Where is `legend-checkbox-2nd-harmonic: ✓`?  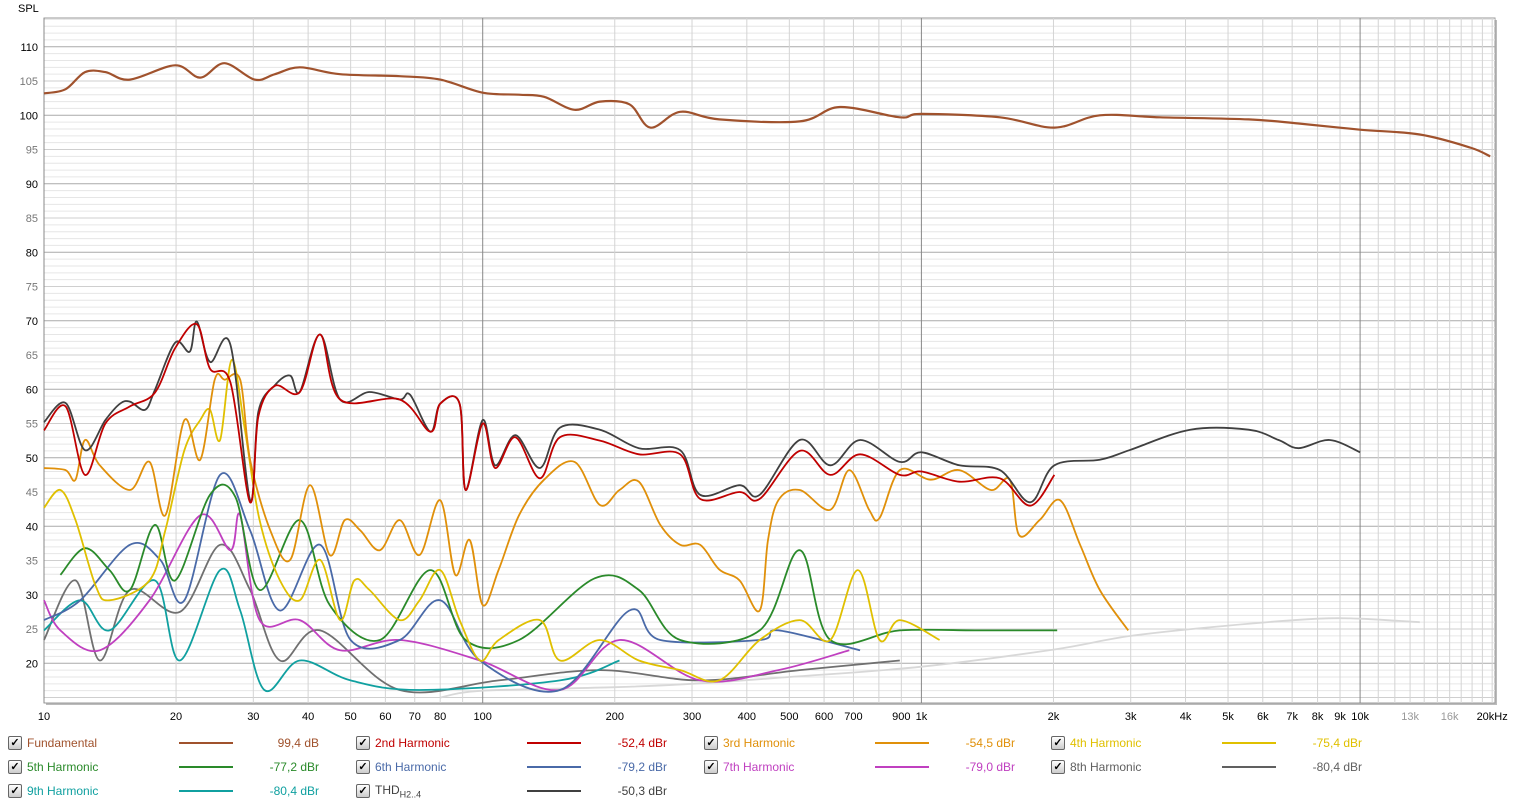
legend-checkbox-2nd-harmonic: ✓ is located at coordinates (363, 743).